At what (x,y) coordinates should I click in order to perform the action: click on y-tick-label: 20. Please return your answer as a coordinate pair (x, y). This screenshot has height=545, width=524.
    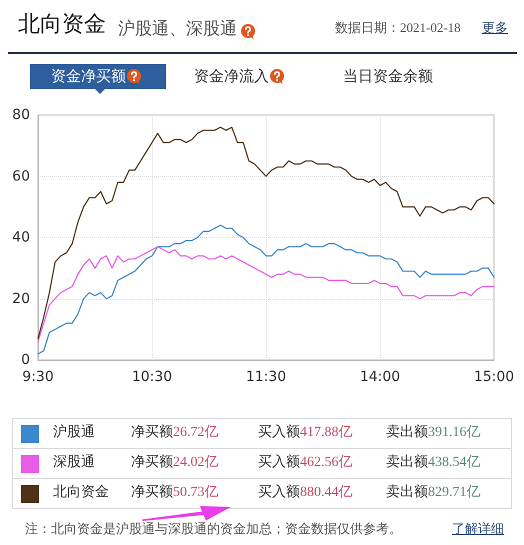
    Looking at the image, I should click on (21, 298).